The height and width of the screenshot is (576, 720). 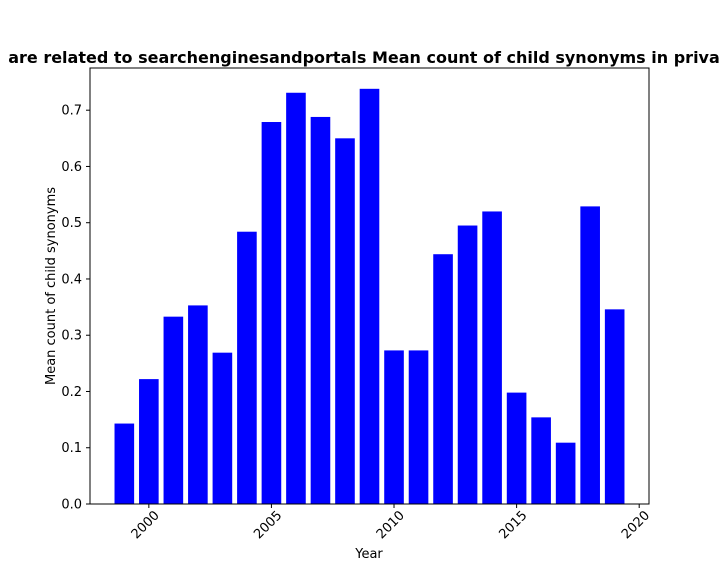 I want to click on bar-2004, so click(x=247, y=367).